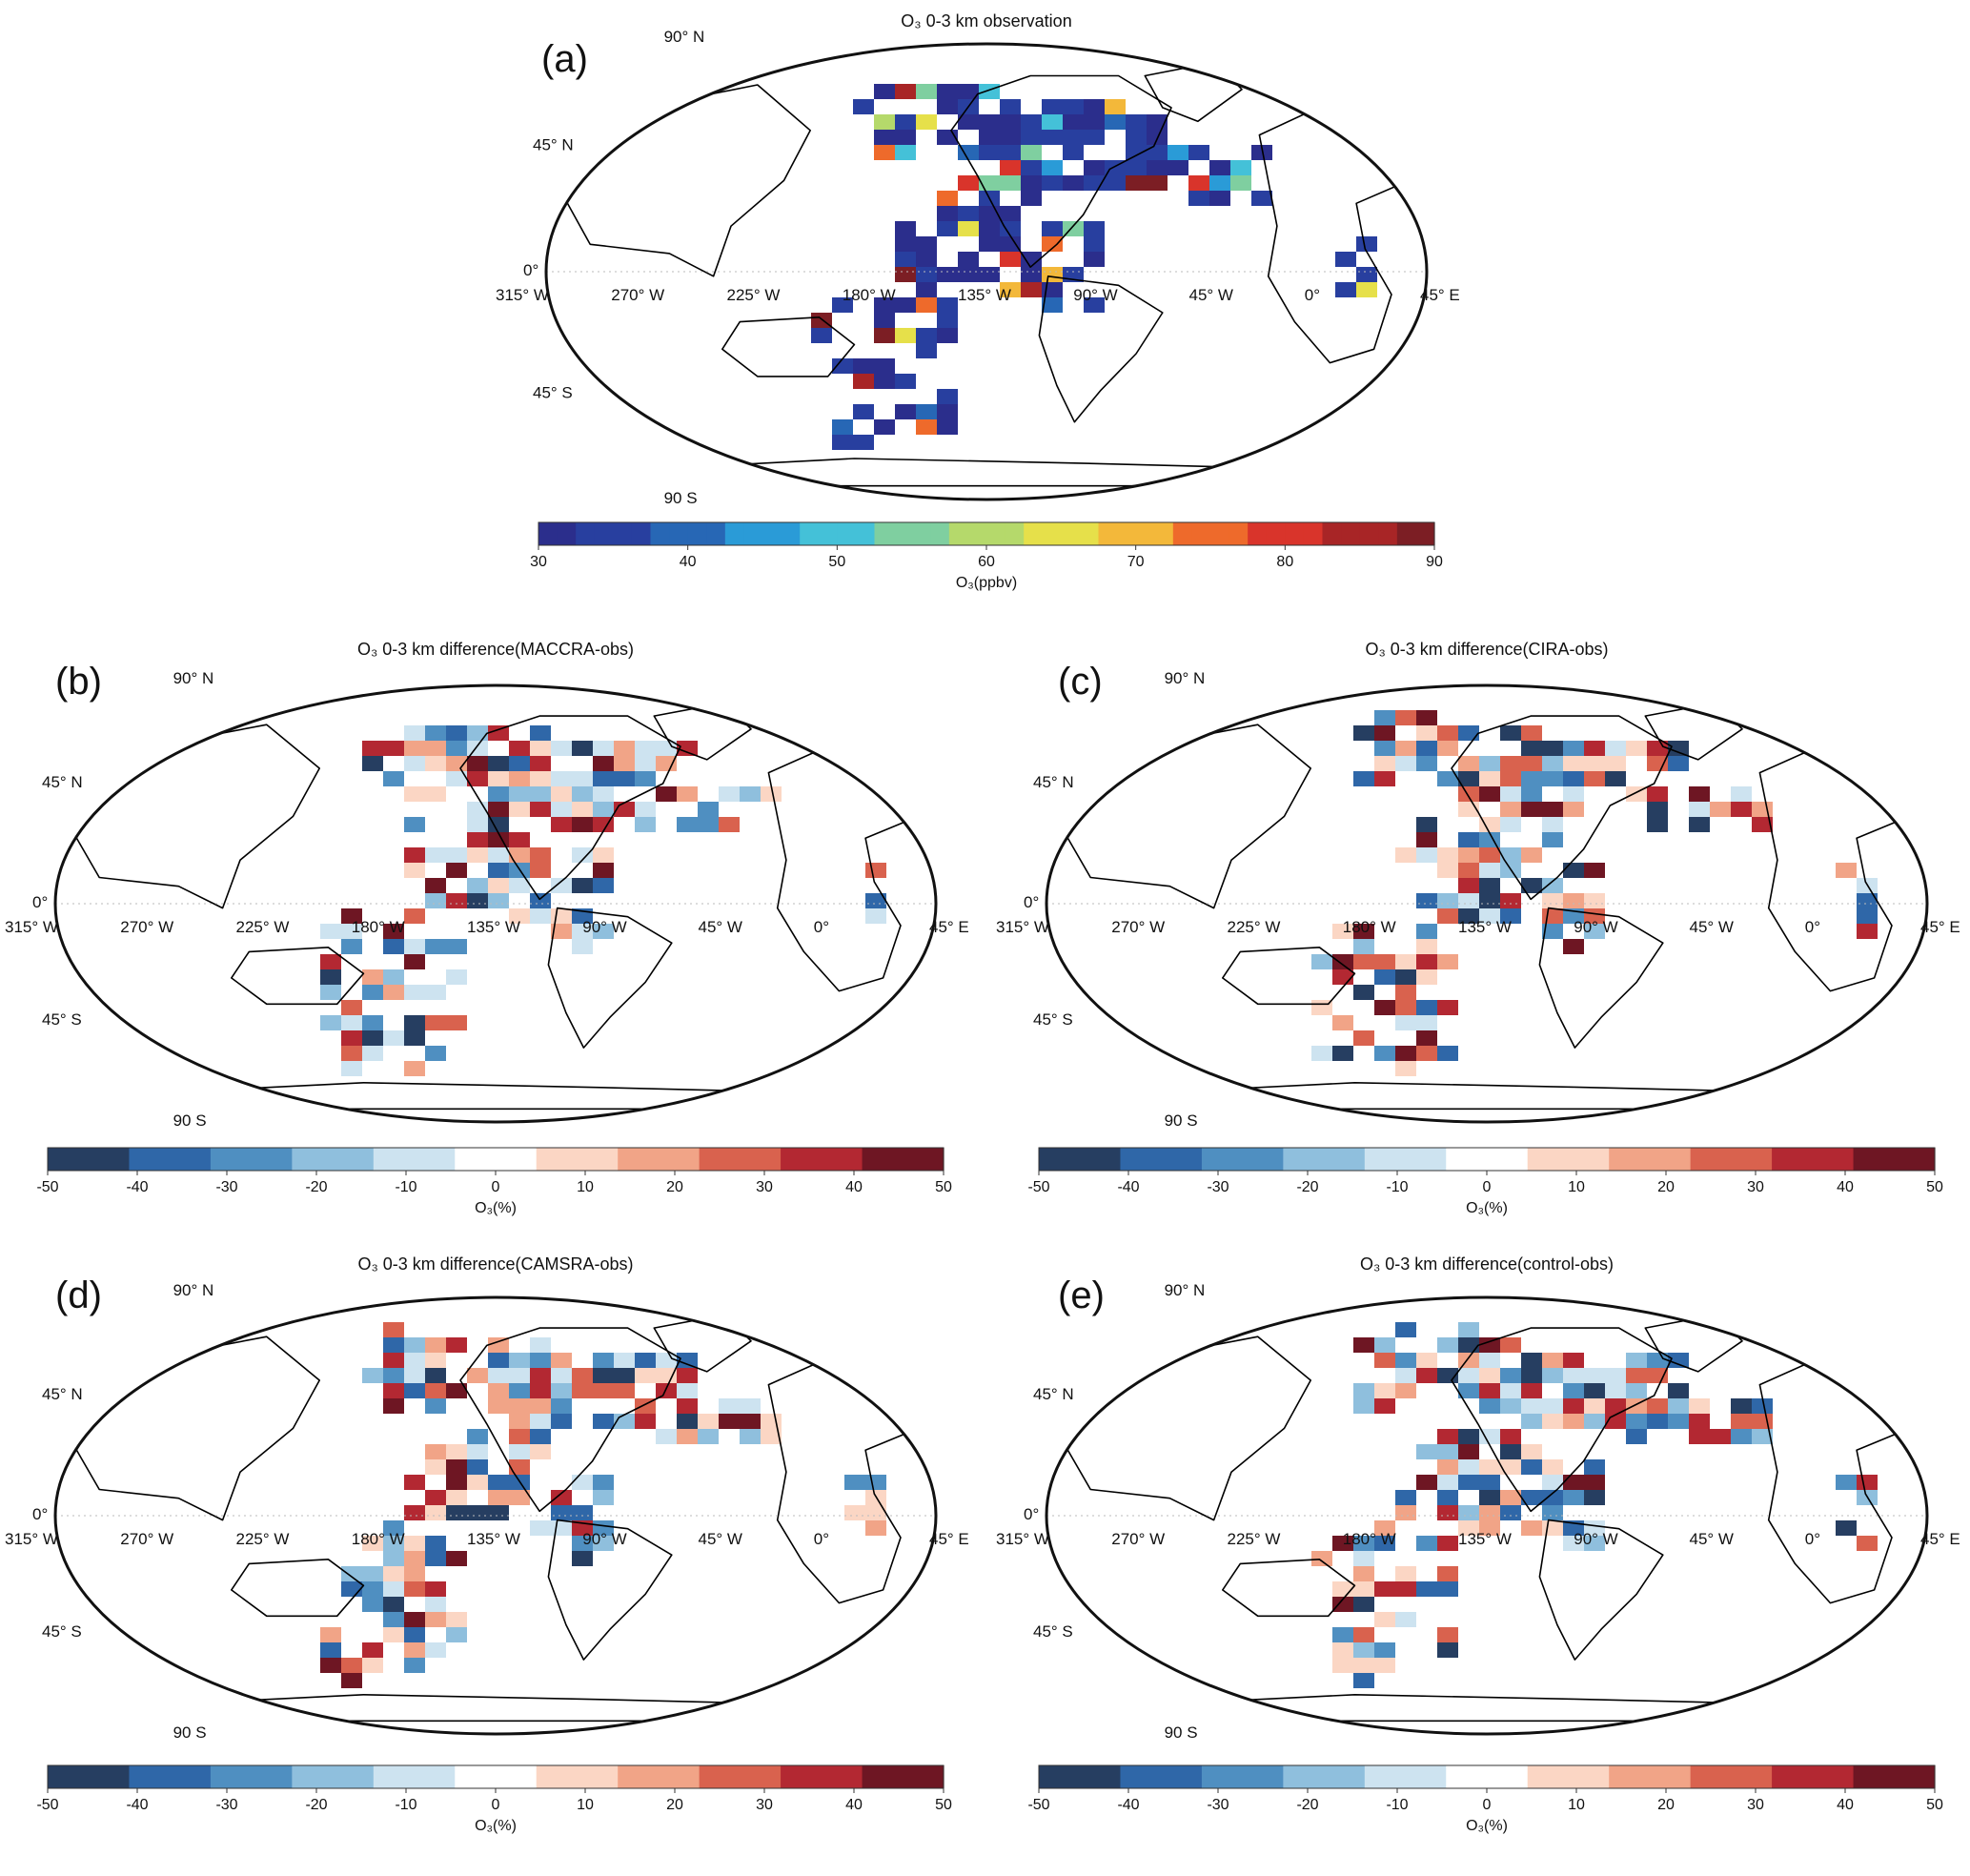  I want to click on lon-label: 315° W, so click(31, 1539).